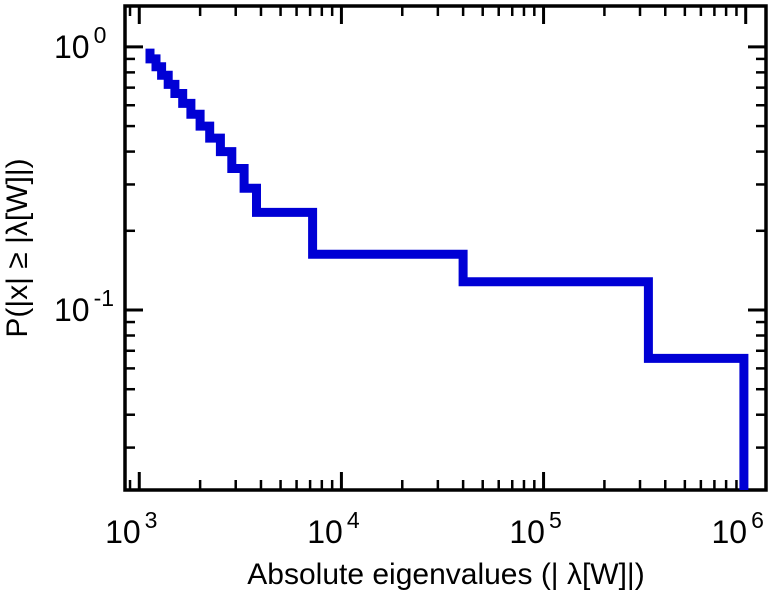  Describe the element at coordinates (80, 43) in the screenshot. I see `y-tick-label: 10 0` at that location.